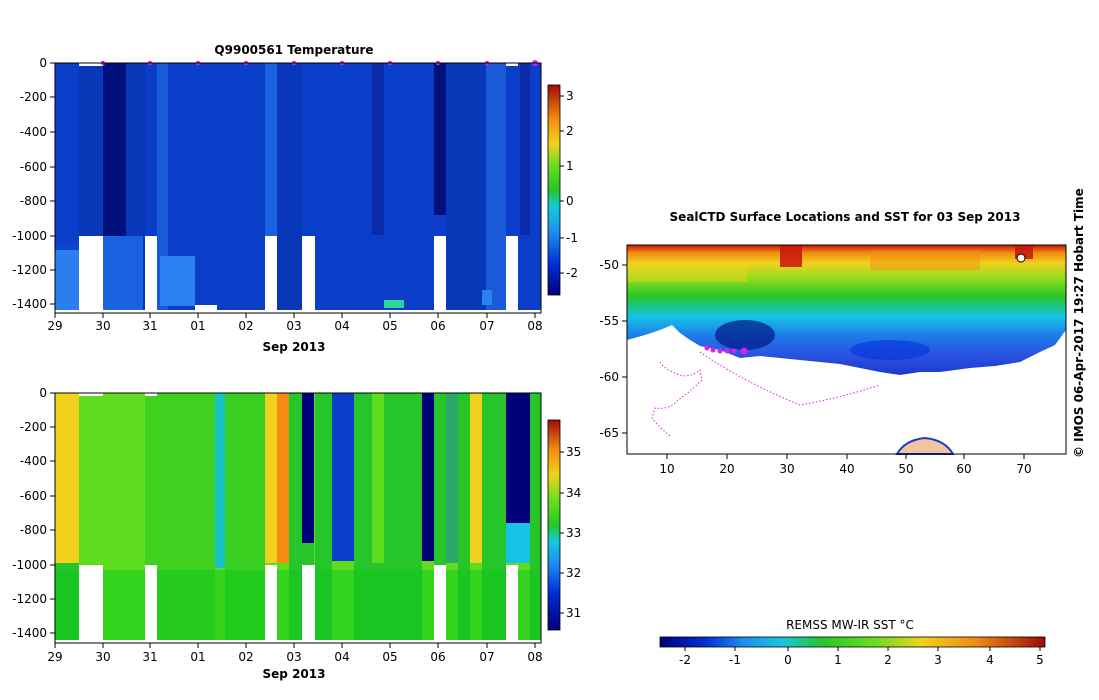  What do you see at coordinates (613, 349) in the screenshot?
I see `map-y-axis: -50 -55 -60 -65` at bounding box center [613, 349].